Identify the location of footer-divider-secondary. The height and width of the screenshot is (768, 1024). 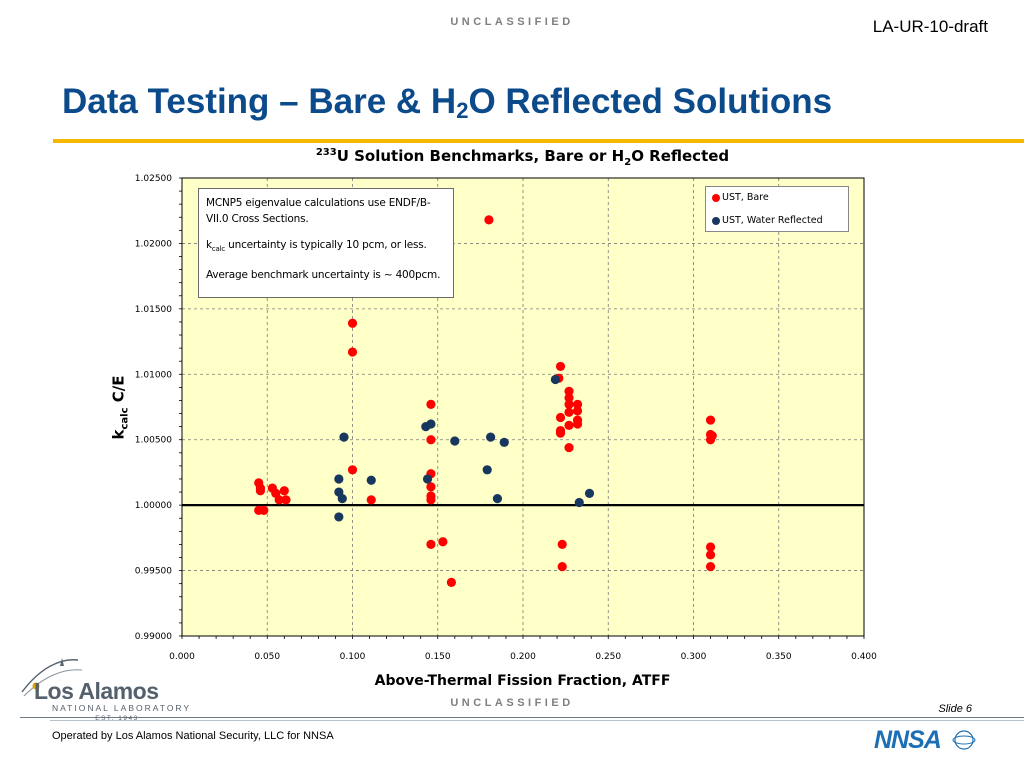
(537, 720).